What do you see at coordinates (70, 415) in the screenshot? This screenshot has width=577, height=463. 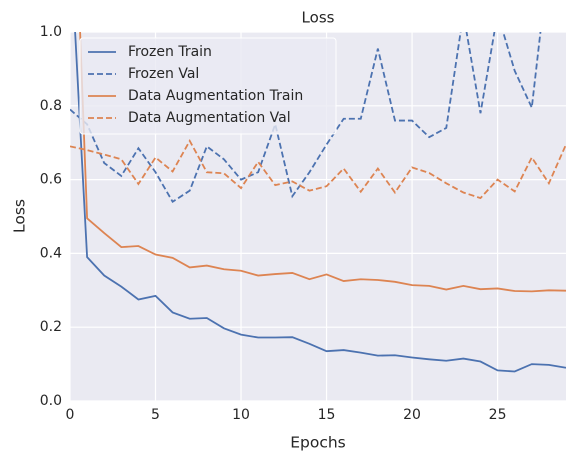 I see `x-tick-label: 0` at bounding box center [70, 415].